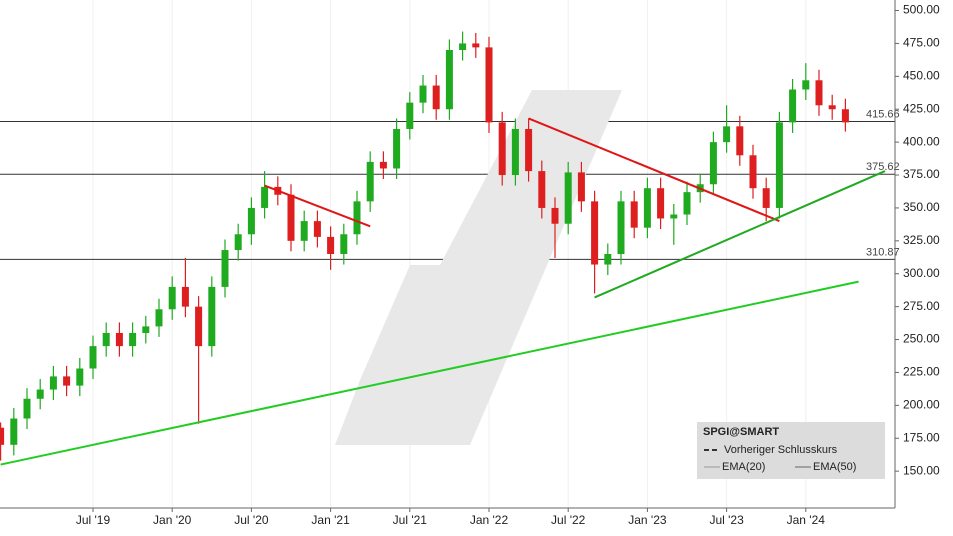 Image resolution: width=953 pixels, height=536 pixels. I want to click on y-tick-label: 425.00, so click(921, 108).